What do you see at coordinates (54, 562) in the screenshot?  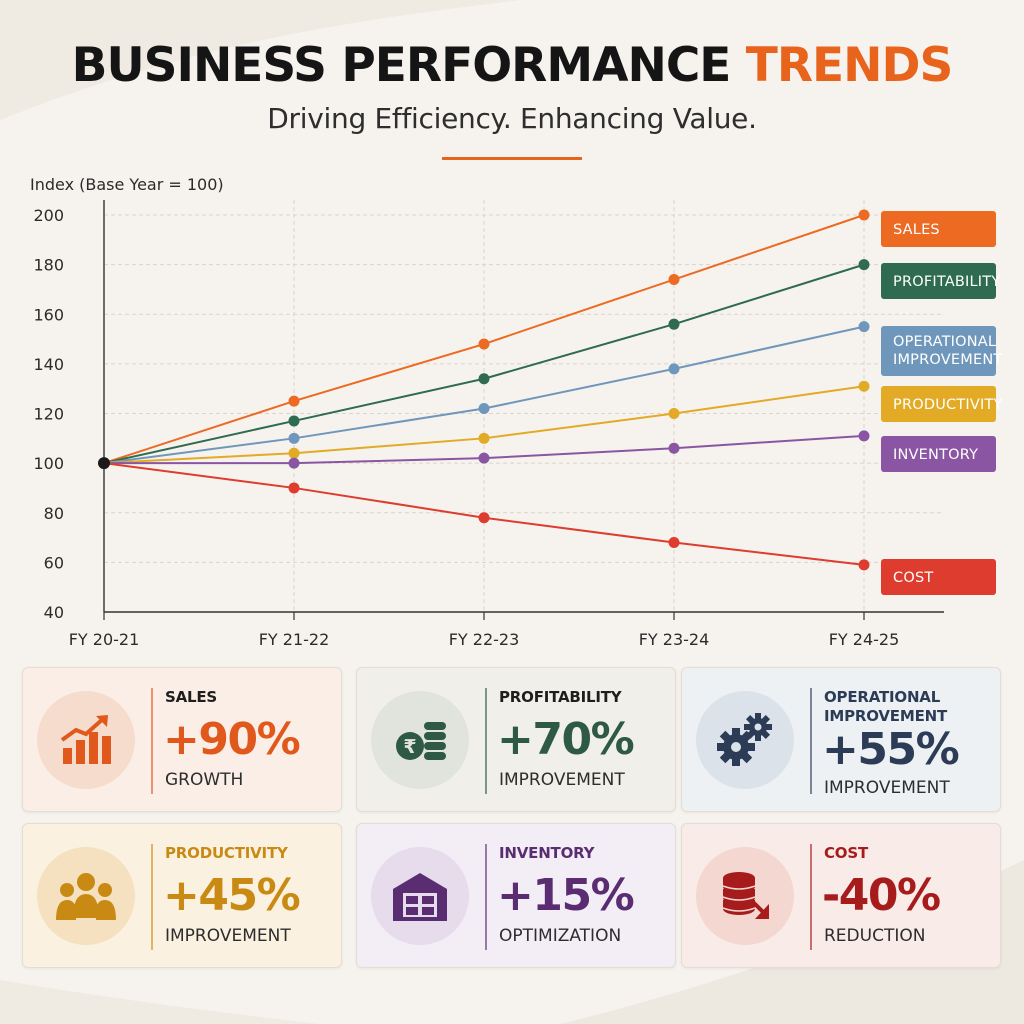 I see `y-tick-label: 60` at bounding box center [54, 562].